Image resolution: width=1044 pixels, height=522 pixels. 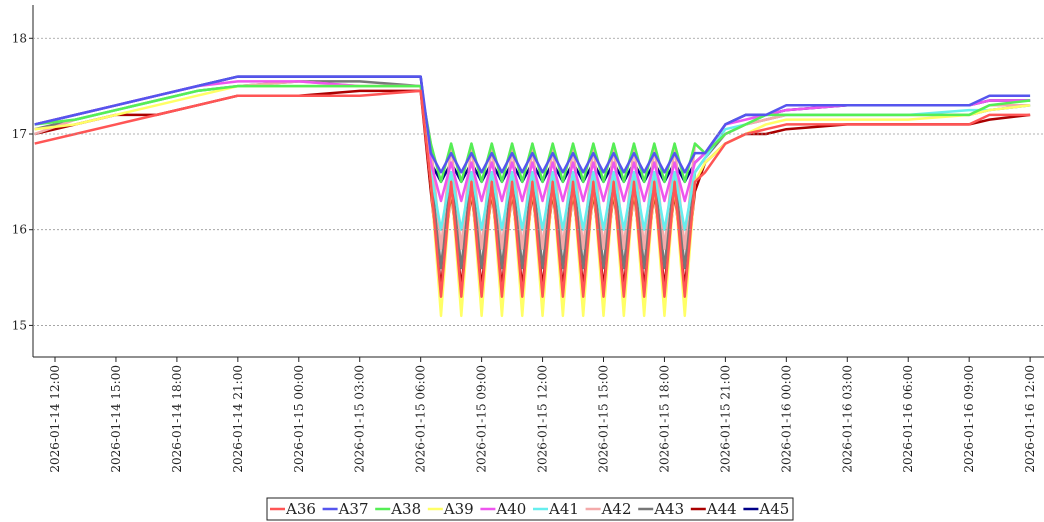 What do you see at coordinates (1030, 419) in the screenshot?
I see `x-tick-label: 2026-01-16 12:00` at bounding box center [1030, 419].